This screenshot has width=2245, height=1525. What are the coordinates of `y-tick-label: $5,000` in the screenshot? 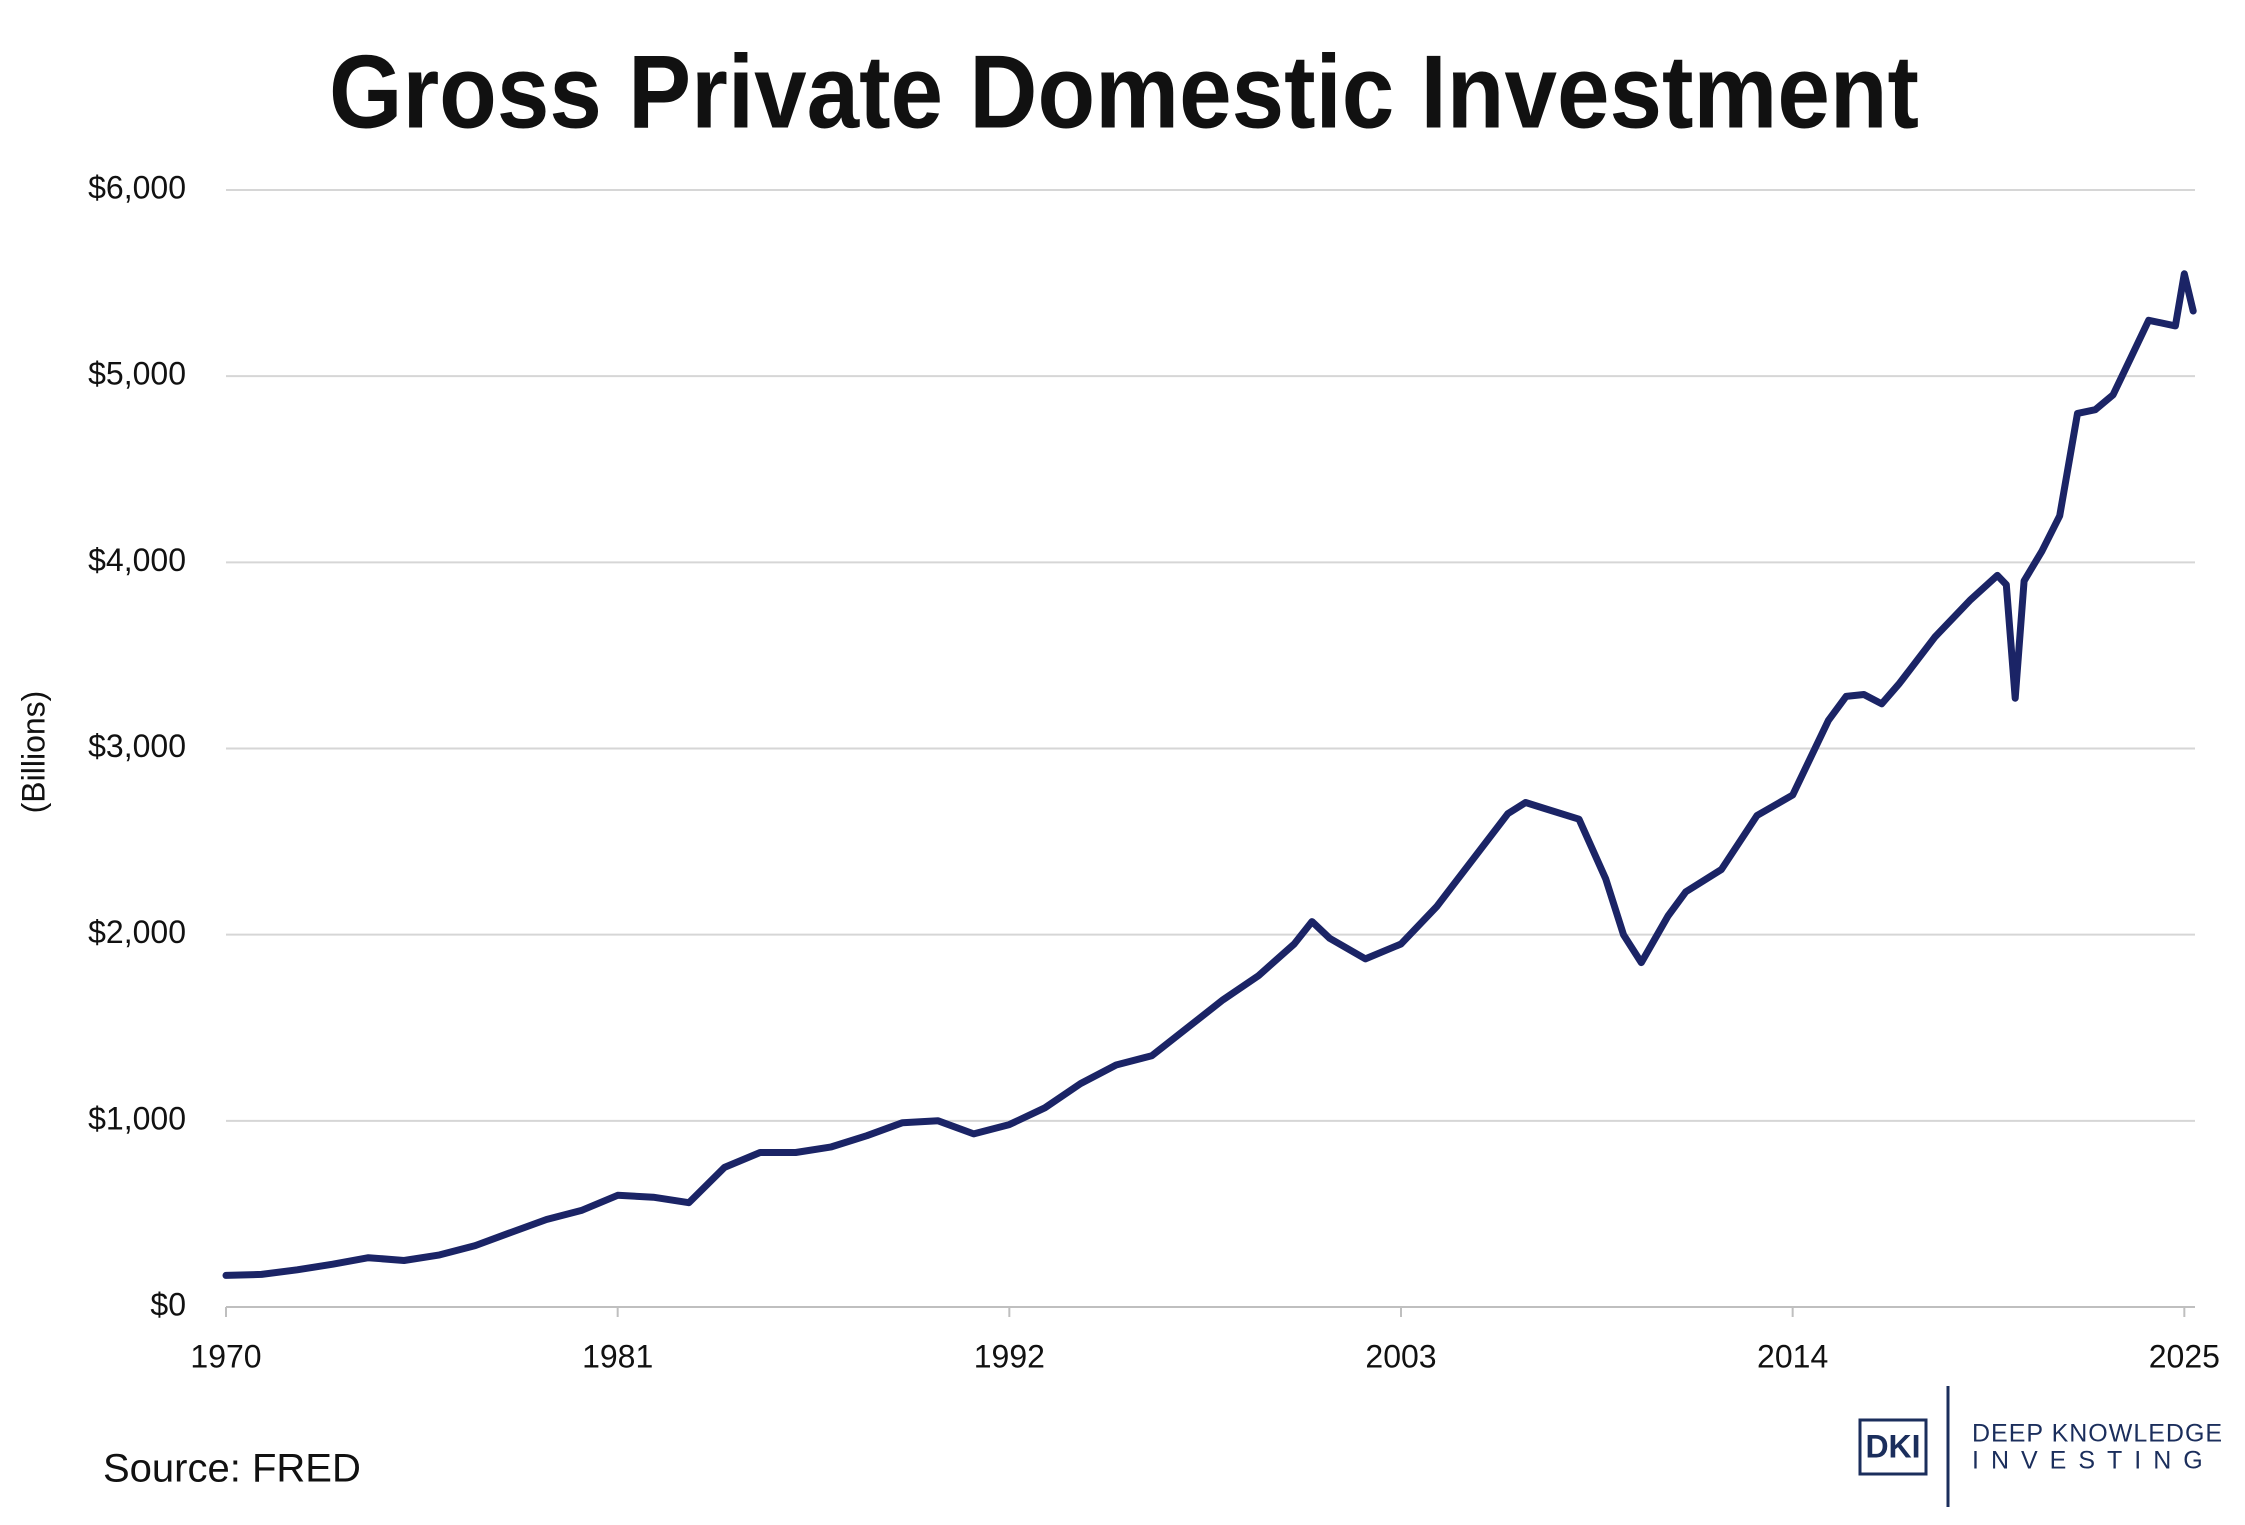 It's located at (137, 374).